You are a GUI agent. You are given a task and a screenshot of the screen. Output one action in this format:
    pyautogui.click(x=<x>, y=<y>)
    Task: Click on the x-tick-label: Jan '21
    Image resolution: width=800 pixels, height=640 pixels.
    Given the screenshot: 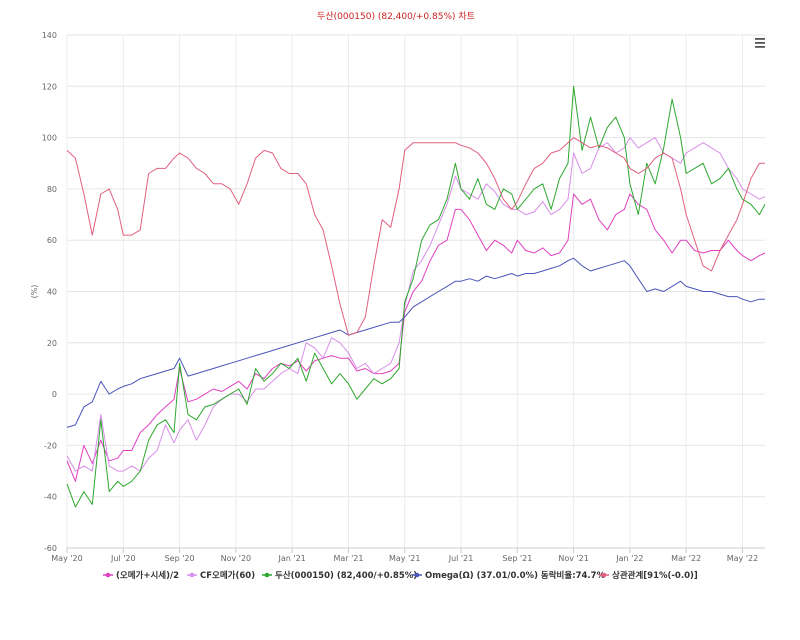 What is the action you would take?
    pyautogui.click(x=292, y=558)
    